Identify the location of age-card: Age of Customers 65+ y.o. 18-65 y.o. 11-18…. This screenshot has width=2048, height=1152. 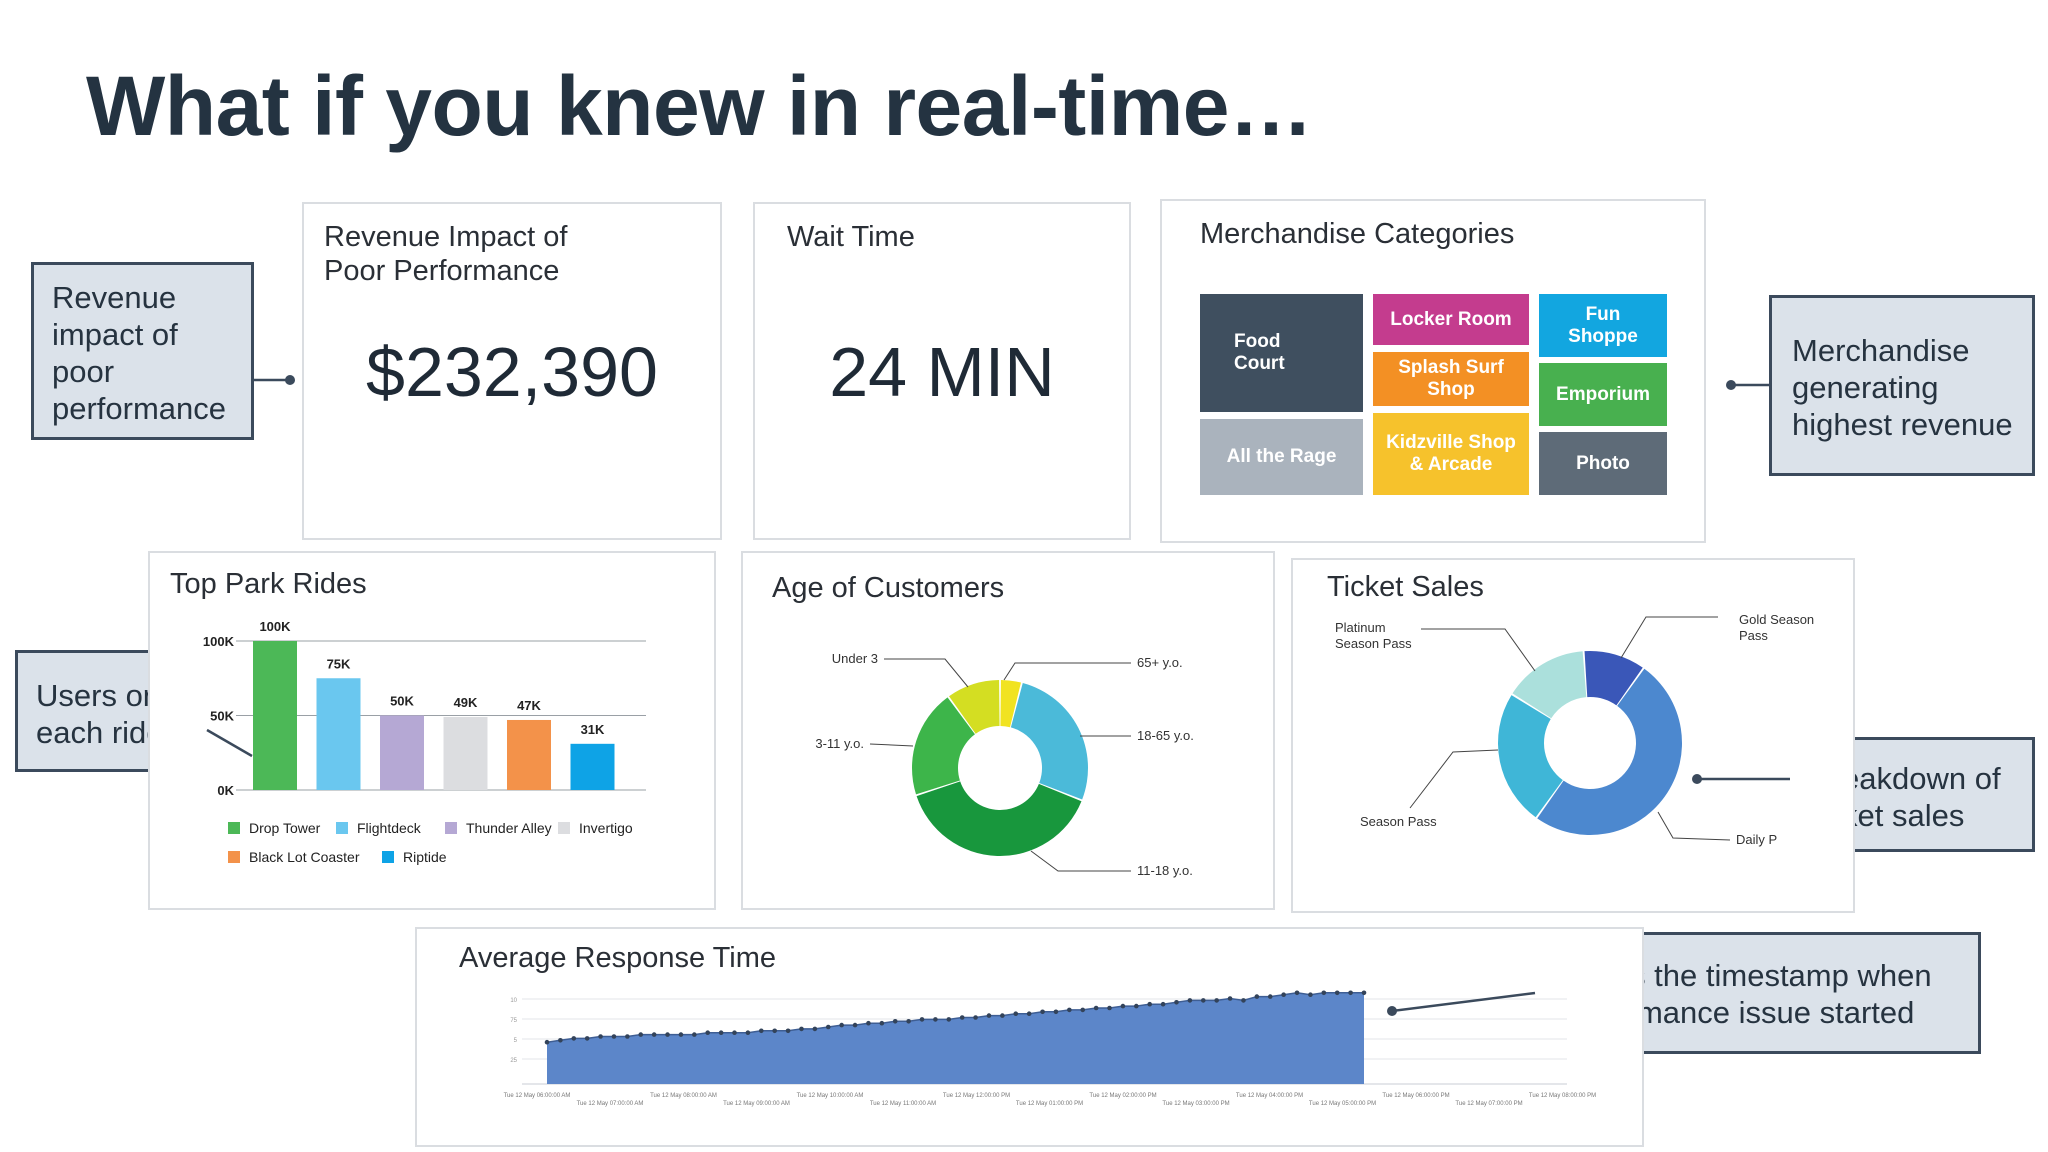
(1008, 730).